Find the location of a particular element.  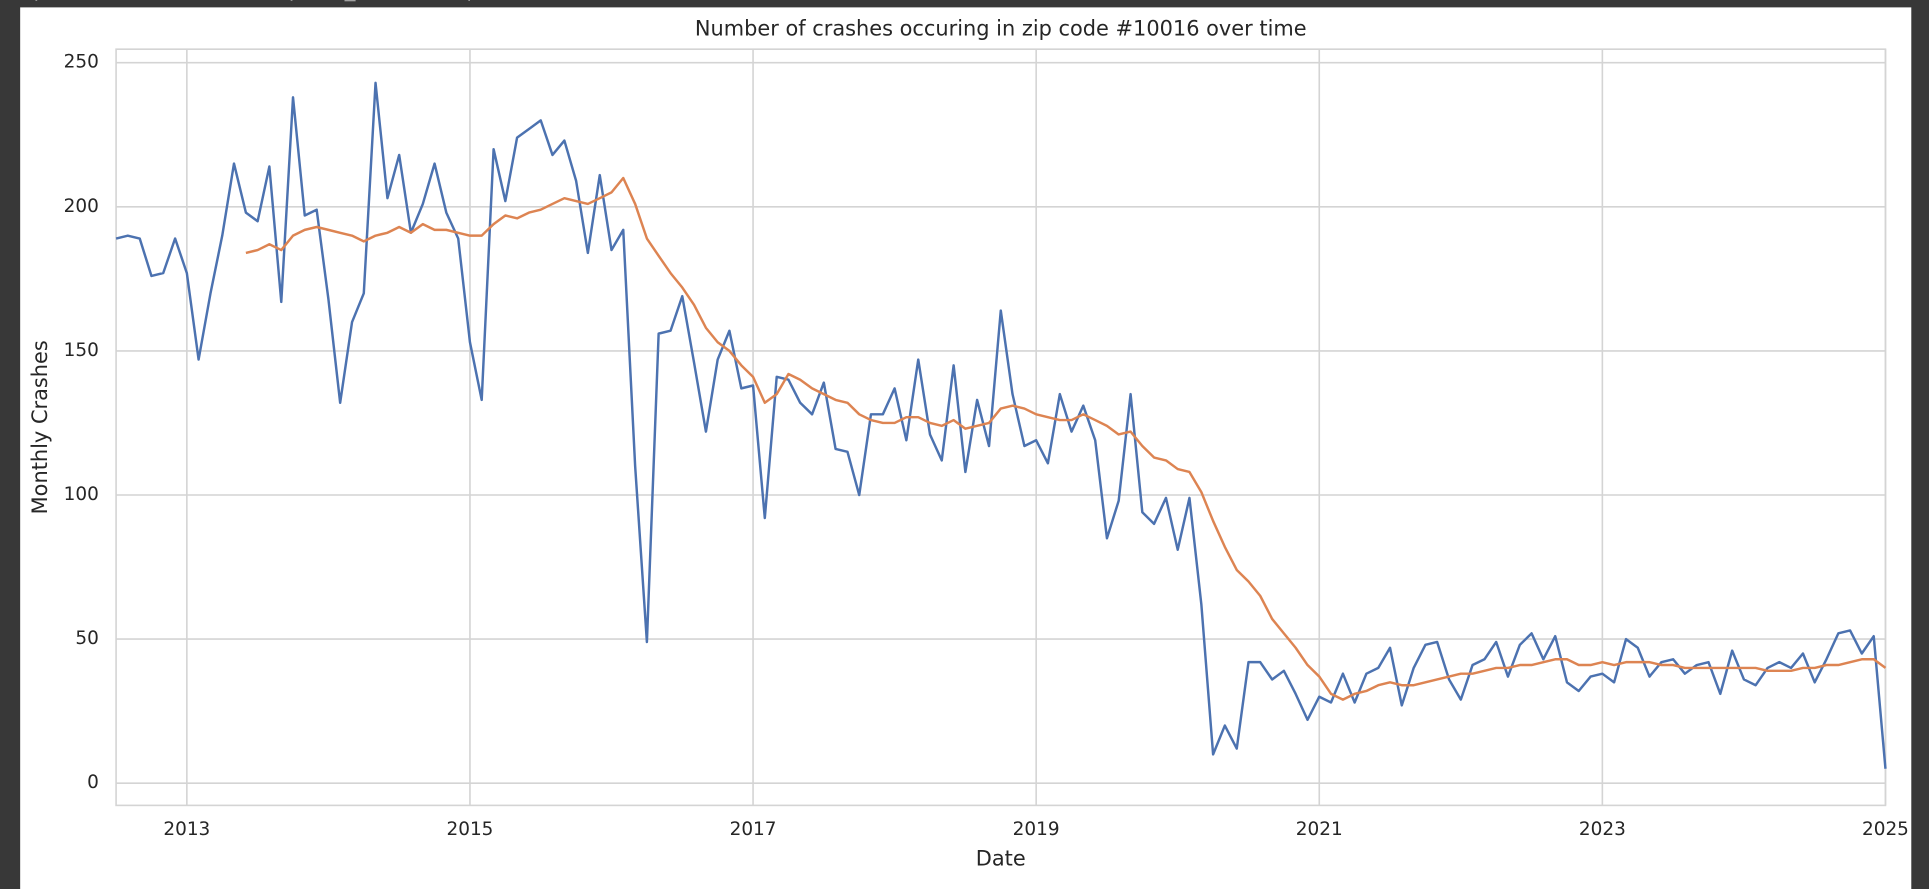

y-axis-label: Monthly Crashes is located at coordinates (40, 427).